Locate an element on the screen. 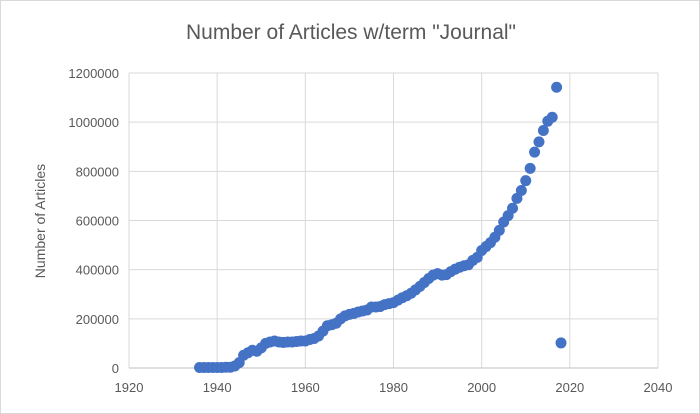 The image size is (700, 414). x-tick-label: 2020 is located at coordinates (569, 387).